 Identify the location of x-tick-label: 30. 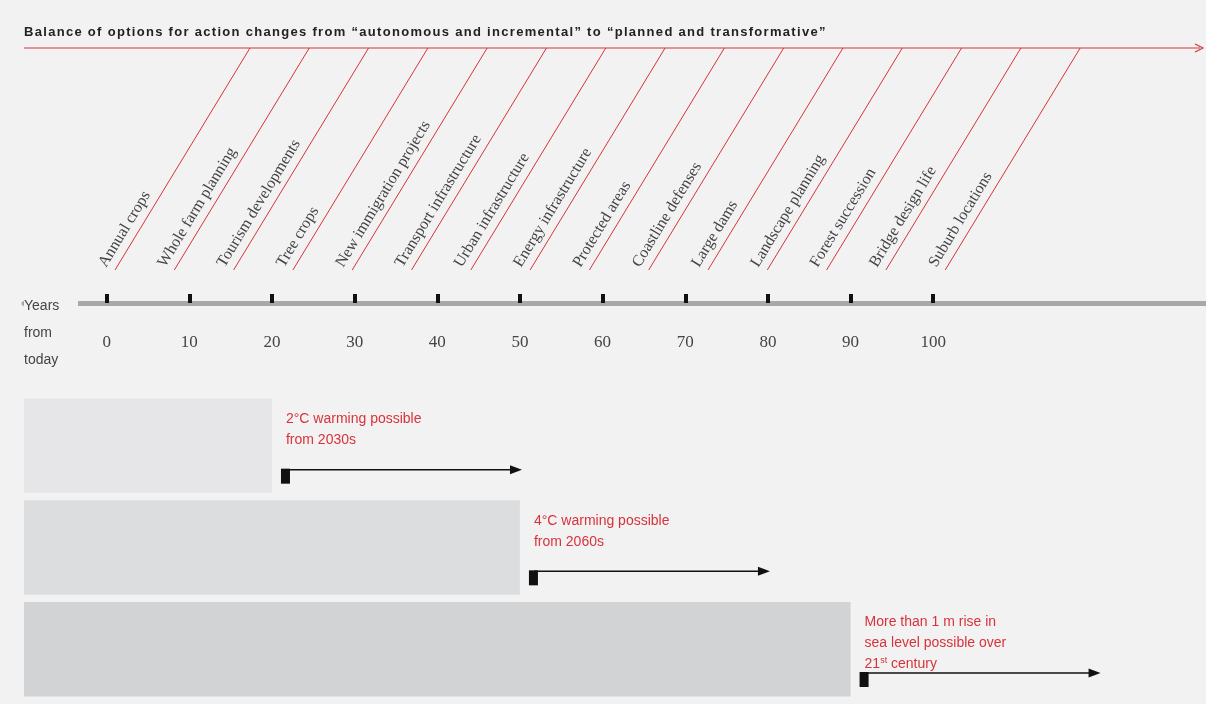
(355, 341).